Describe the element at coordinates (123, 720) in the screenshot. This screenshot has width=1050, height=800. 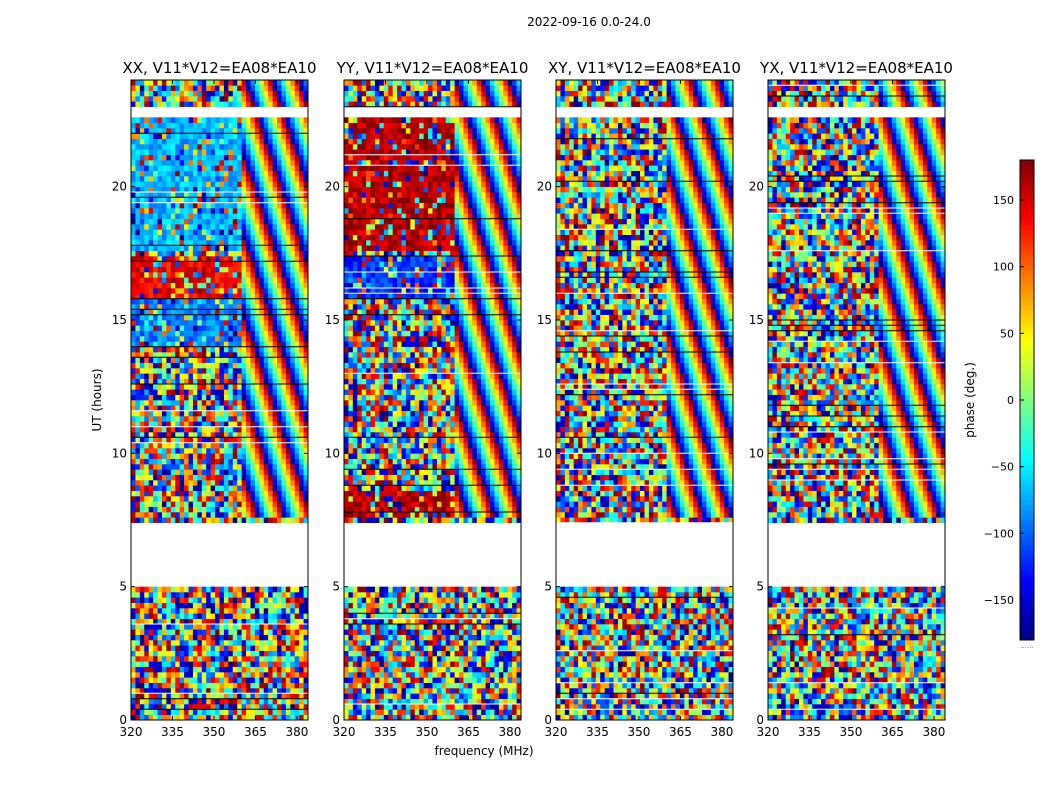
I see `y-tick-label: 0` at that location.